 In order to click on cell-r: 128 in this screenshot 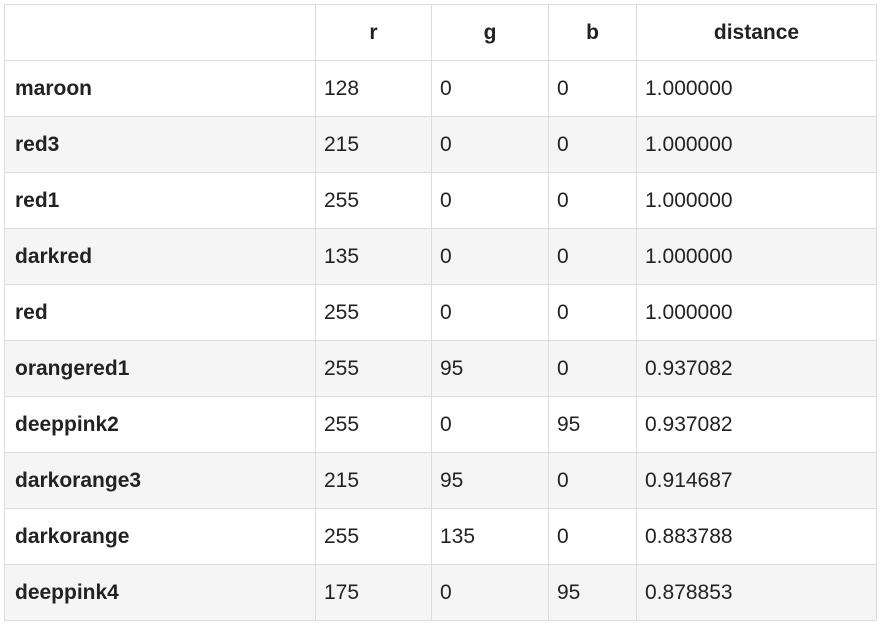, I will do `click(373, 88)`.